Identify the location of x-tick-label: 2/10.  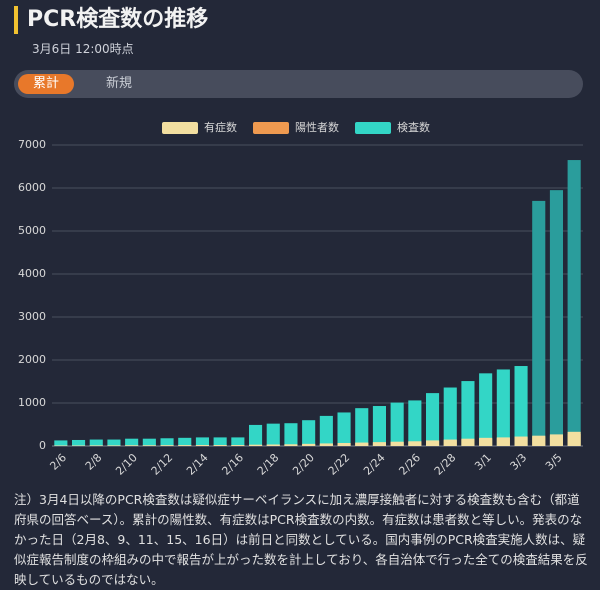
(126, 464).